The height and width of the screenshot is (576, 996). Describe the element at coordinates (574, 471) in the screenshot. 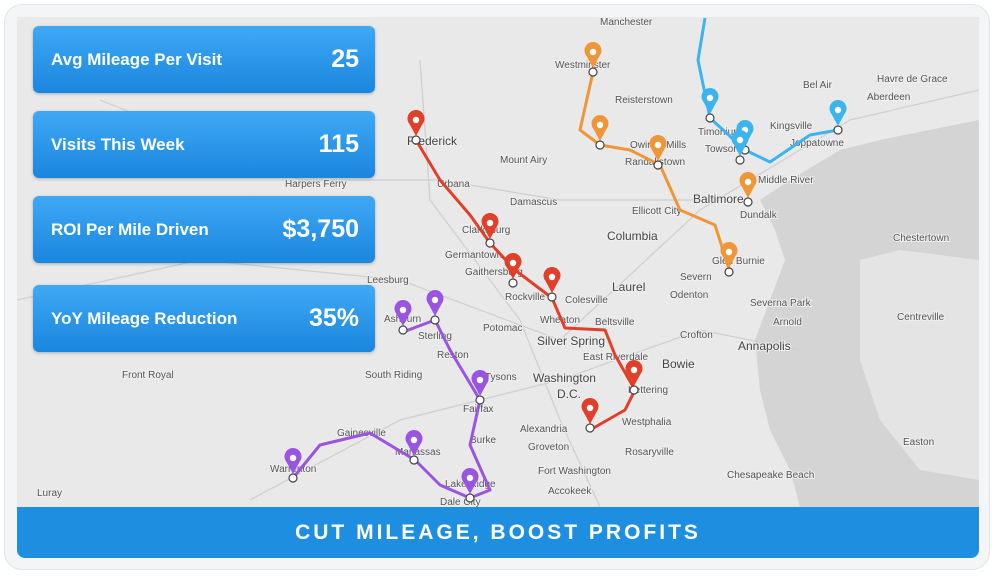

I see `place-label: Fort Washington` at that location.